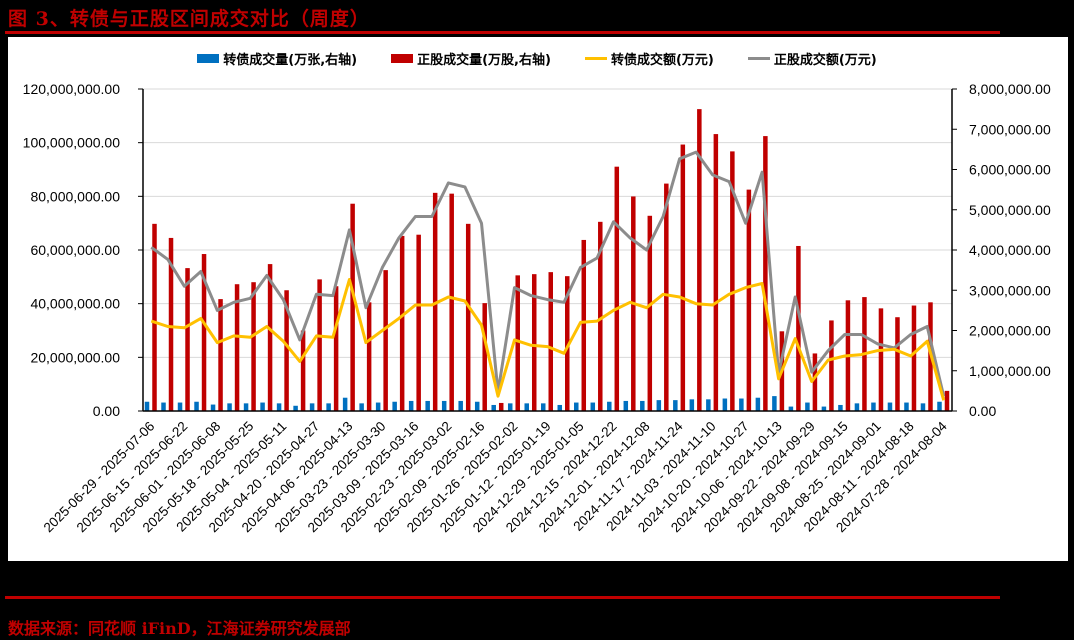 This screenshot has height=640, width=1074. What do you see at coordinates (75, 250) in the screenshot?
I see `left-axis-label: 60,000,000.00` at bounding box center [75, 250].